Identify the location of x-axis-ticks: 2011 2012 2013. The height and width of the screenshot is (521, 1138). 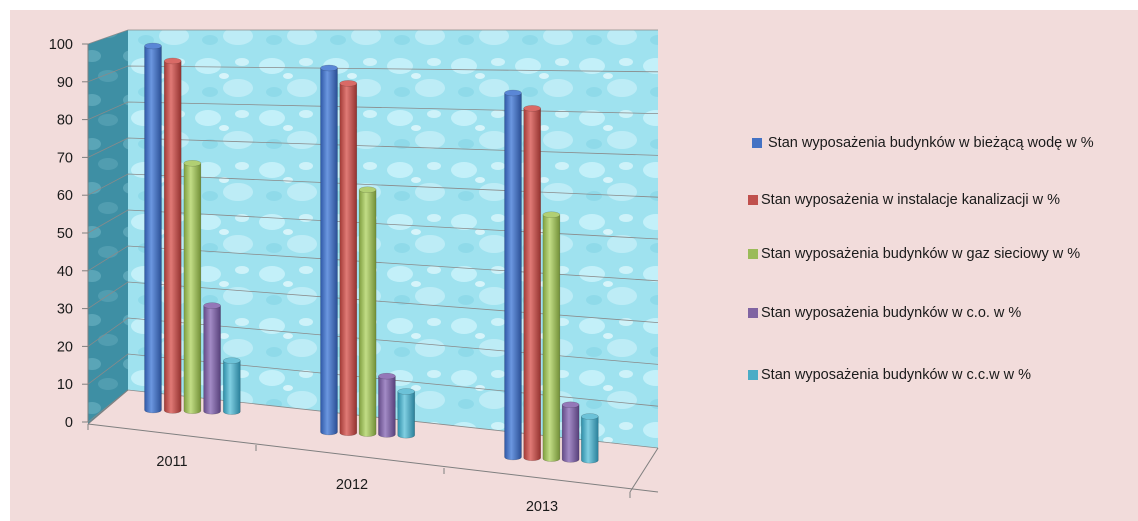
(359, 469).